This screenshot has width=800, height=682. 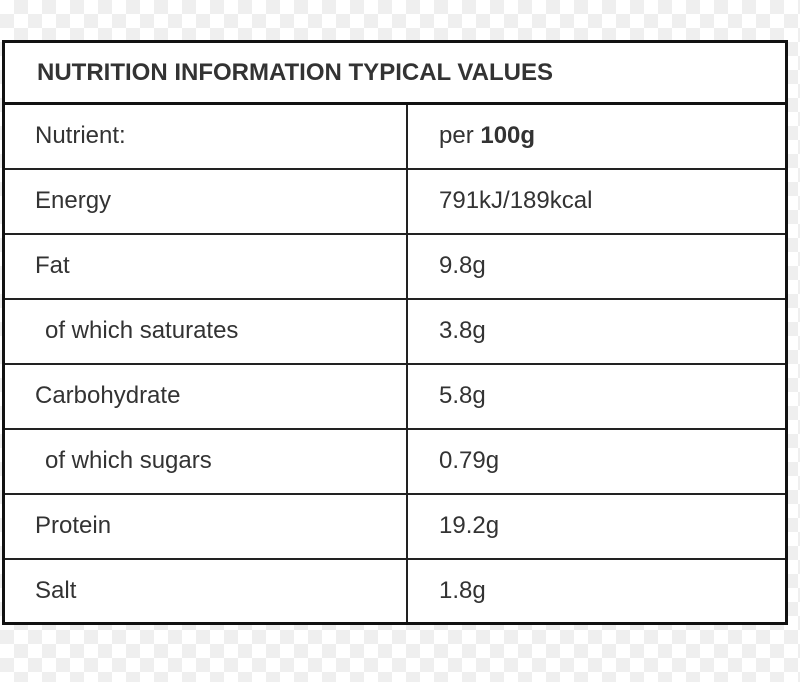 What do you see at coordinates (108, 395) in the screenshot?
I see `nutrient-label: Carbohydrate` at bounding box center [108, 395].